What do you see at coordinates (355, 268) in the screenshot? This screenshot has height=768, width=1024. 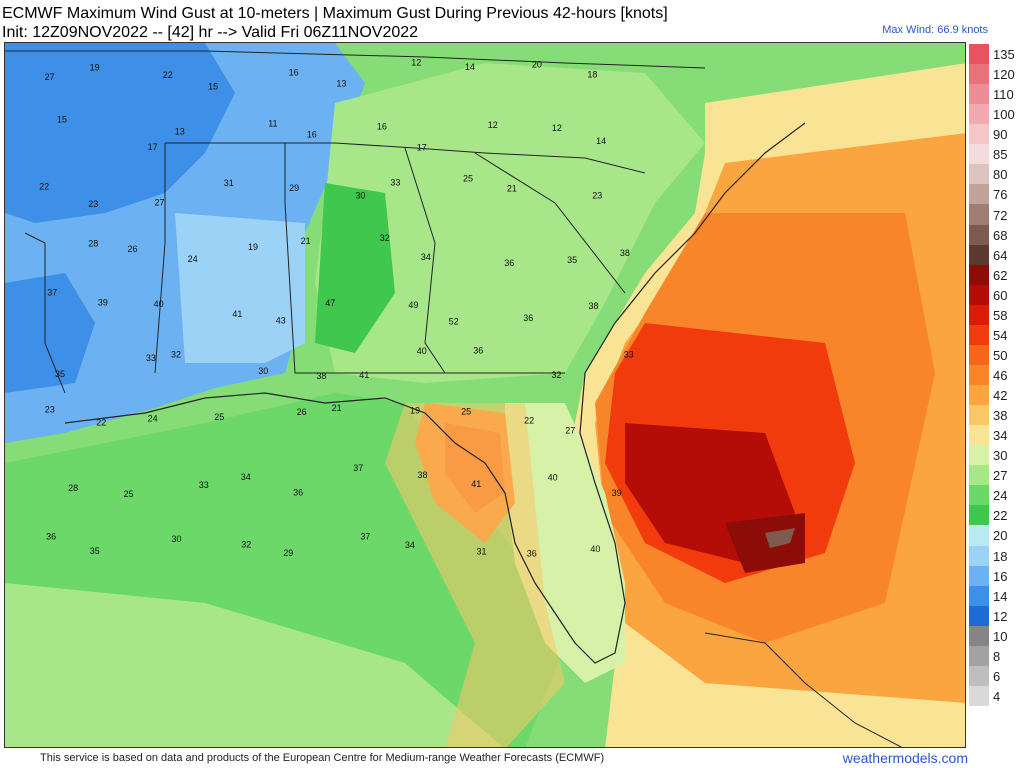 I see `alabama-green` at bounding box center [355, 268].